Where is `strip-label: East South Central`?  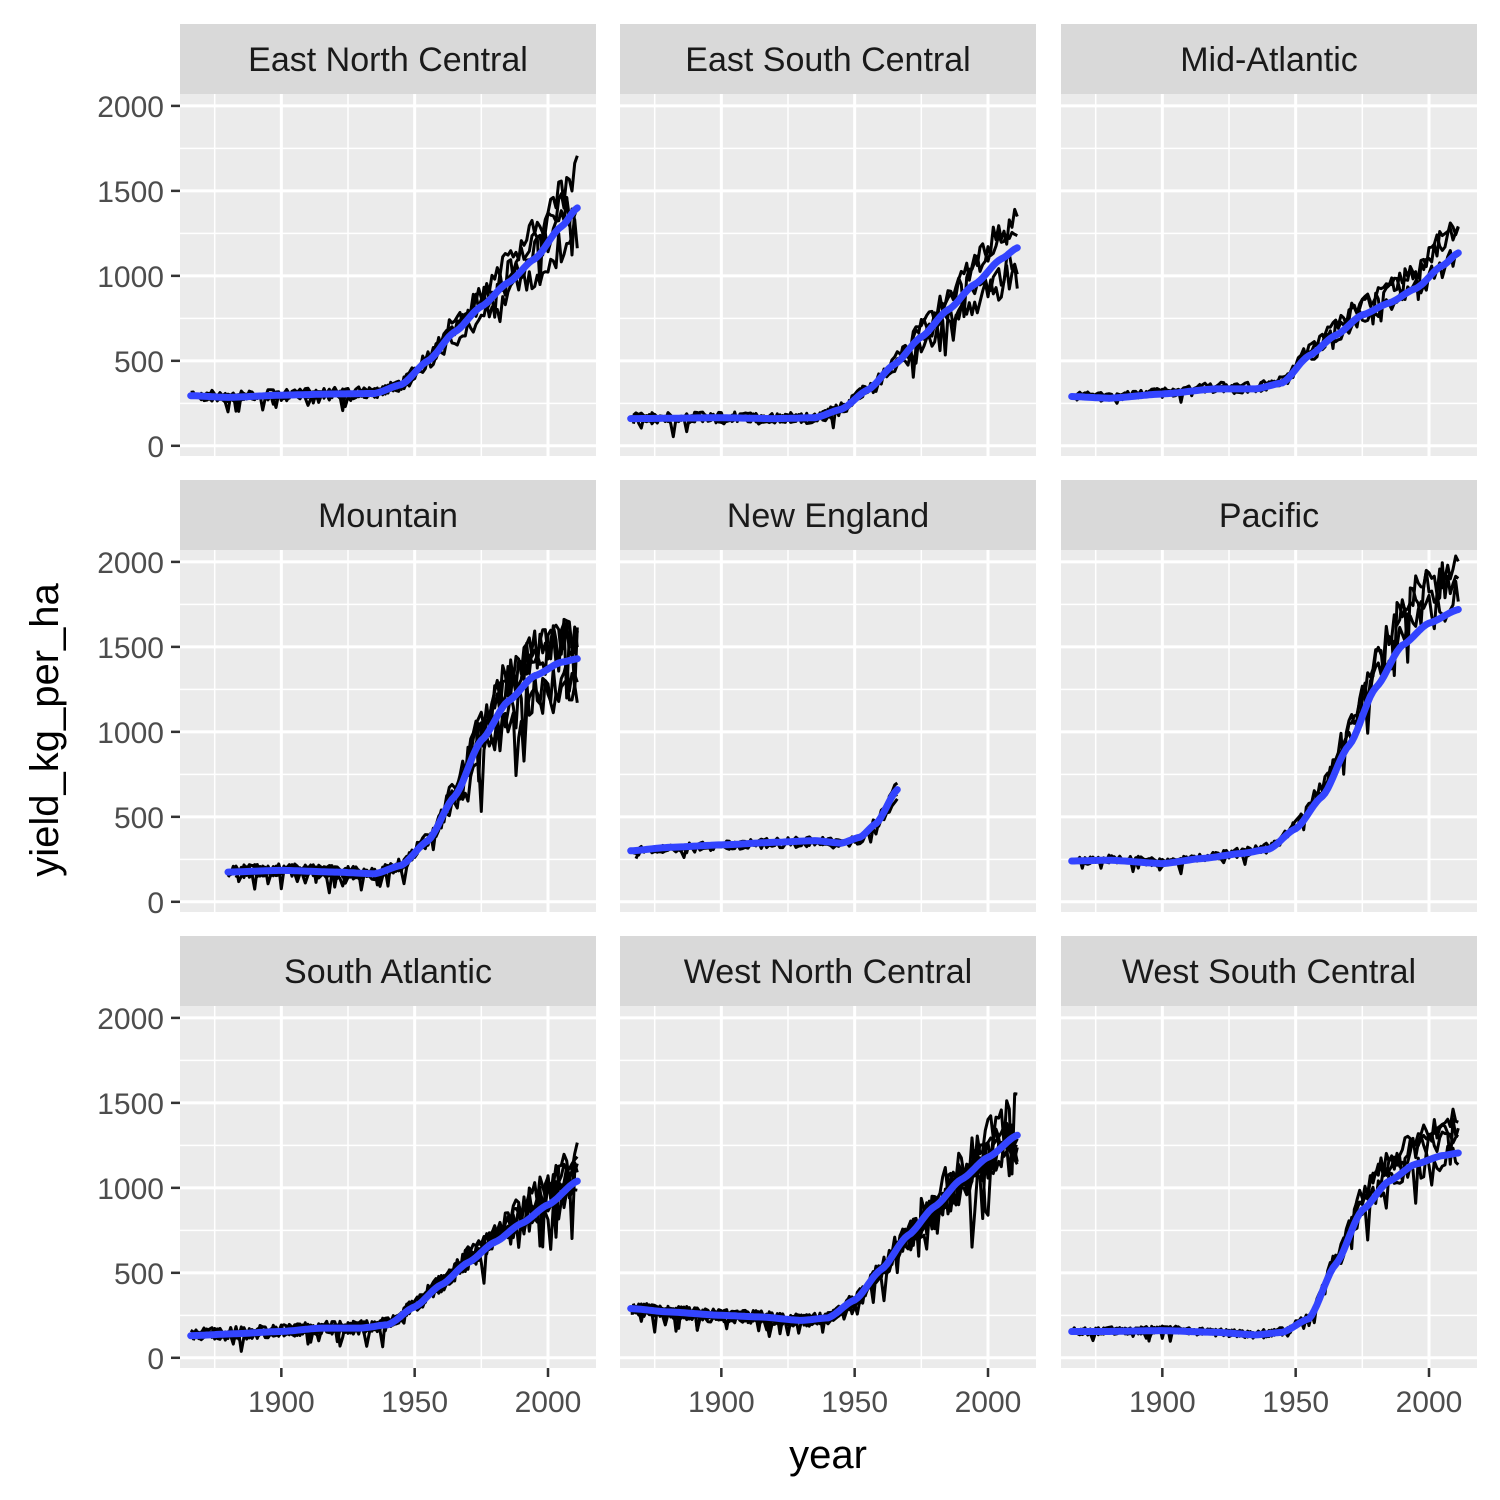 strip-label: East South Central is located at coordinates (827, 60).